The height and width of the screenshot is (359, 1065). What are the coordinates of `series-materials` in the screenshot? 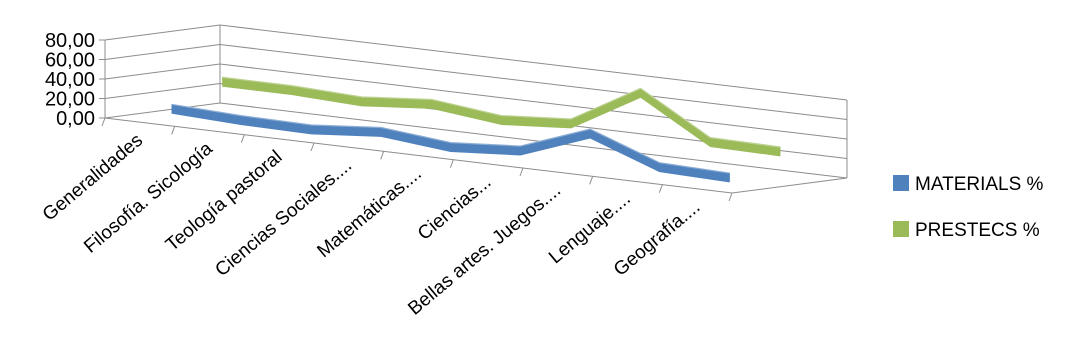 It's located at (450, 143).